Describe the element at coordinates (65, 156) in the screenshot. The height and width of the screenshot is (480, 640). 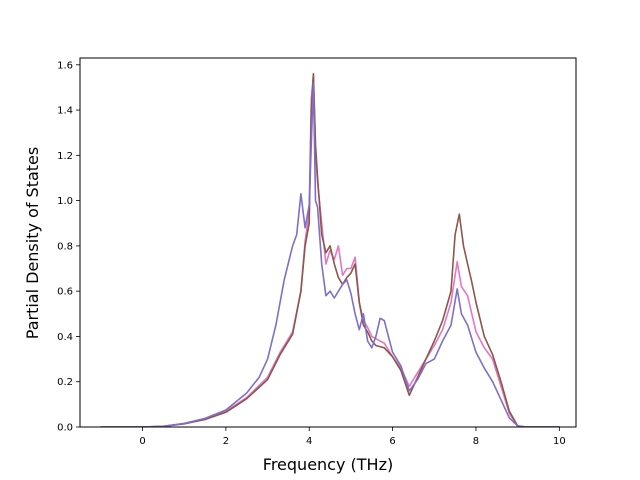
I see `y-tick-label: 1.2` at that location.